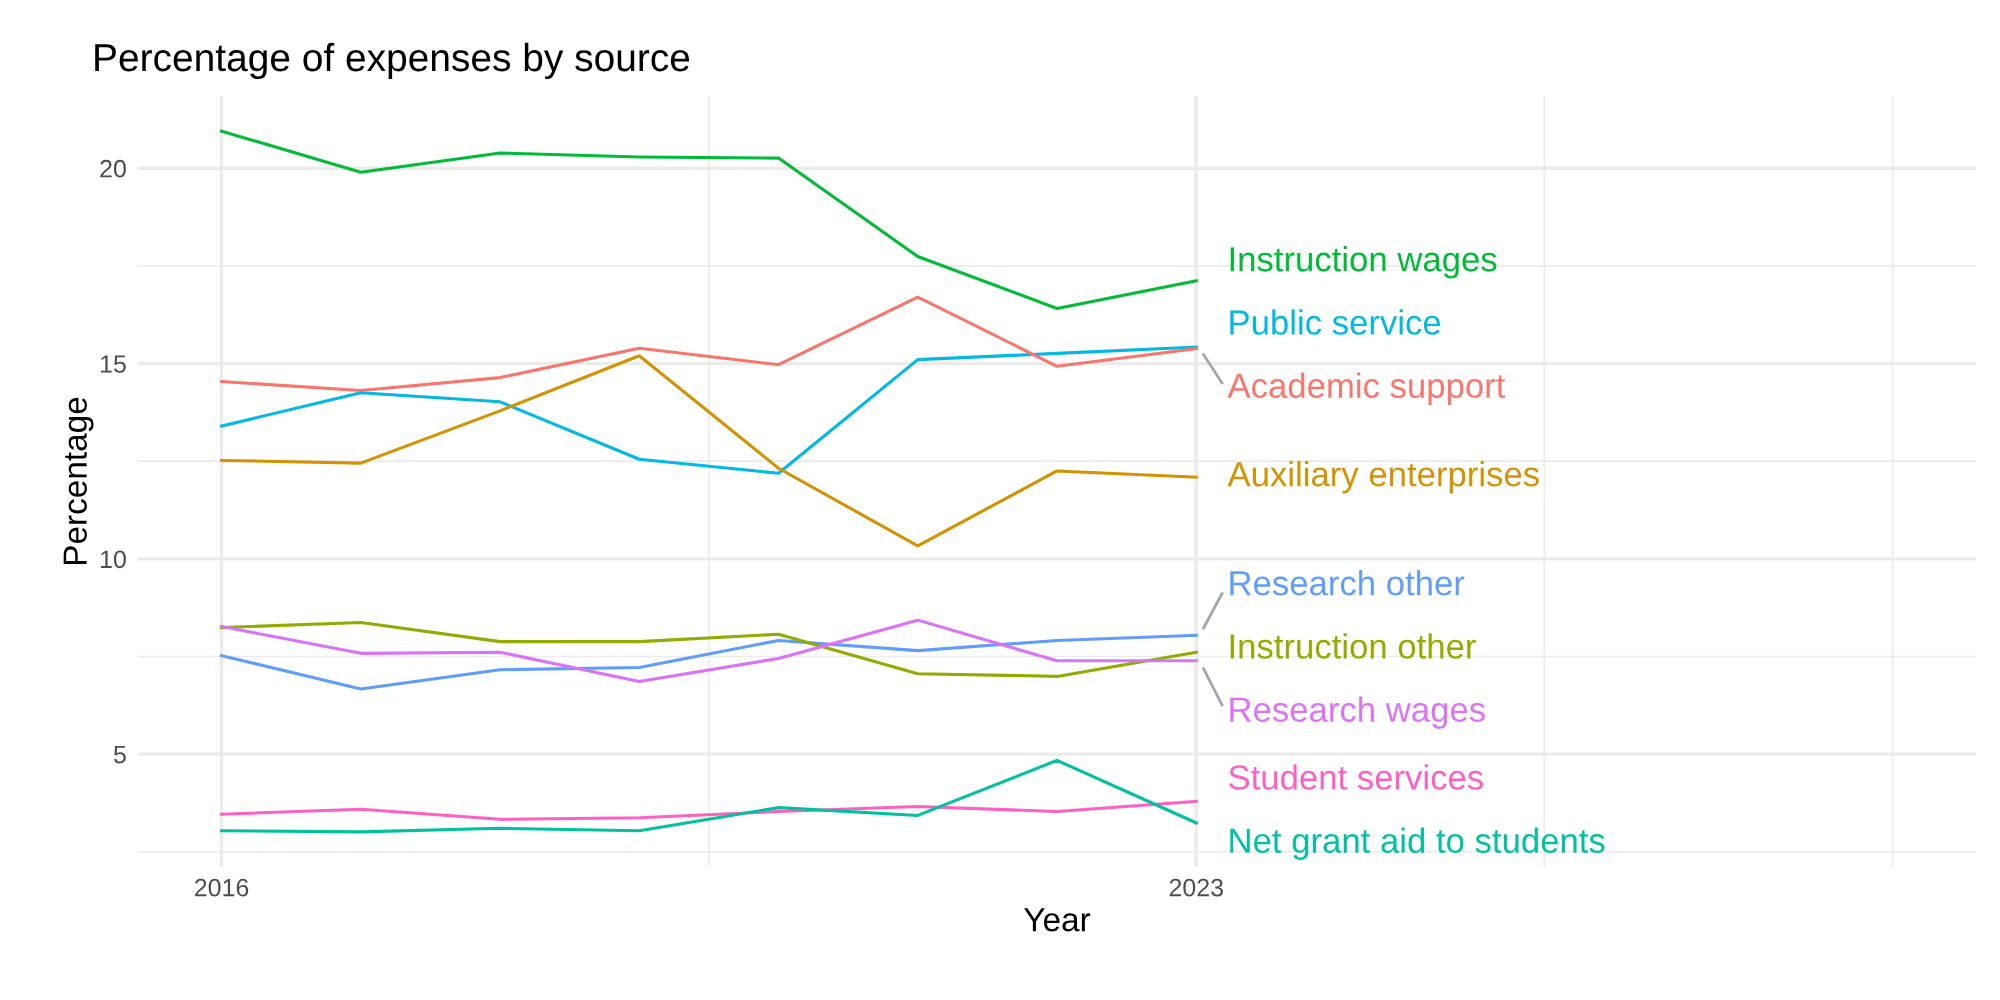  What do you see at coordinates (1335, 322) in the screenshot?
I see `series-label: Public service` at bounding box center [1335, 322].